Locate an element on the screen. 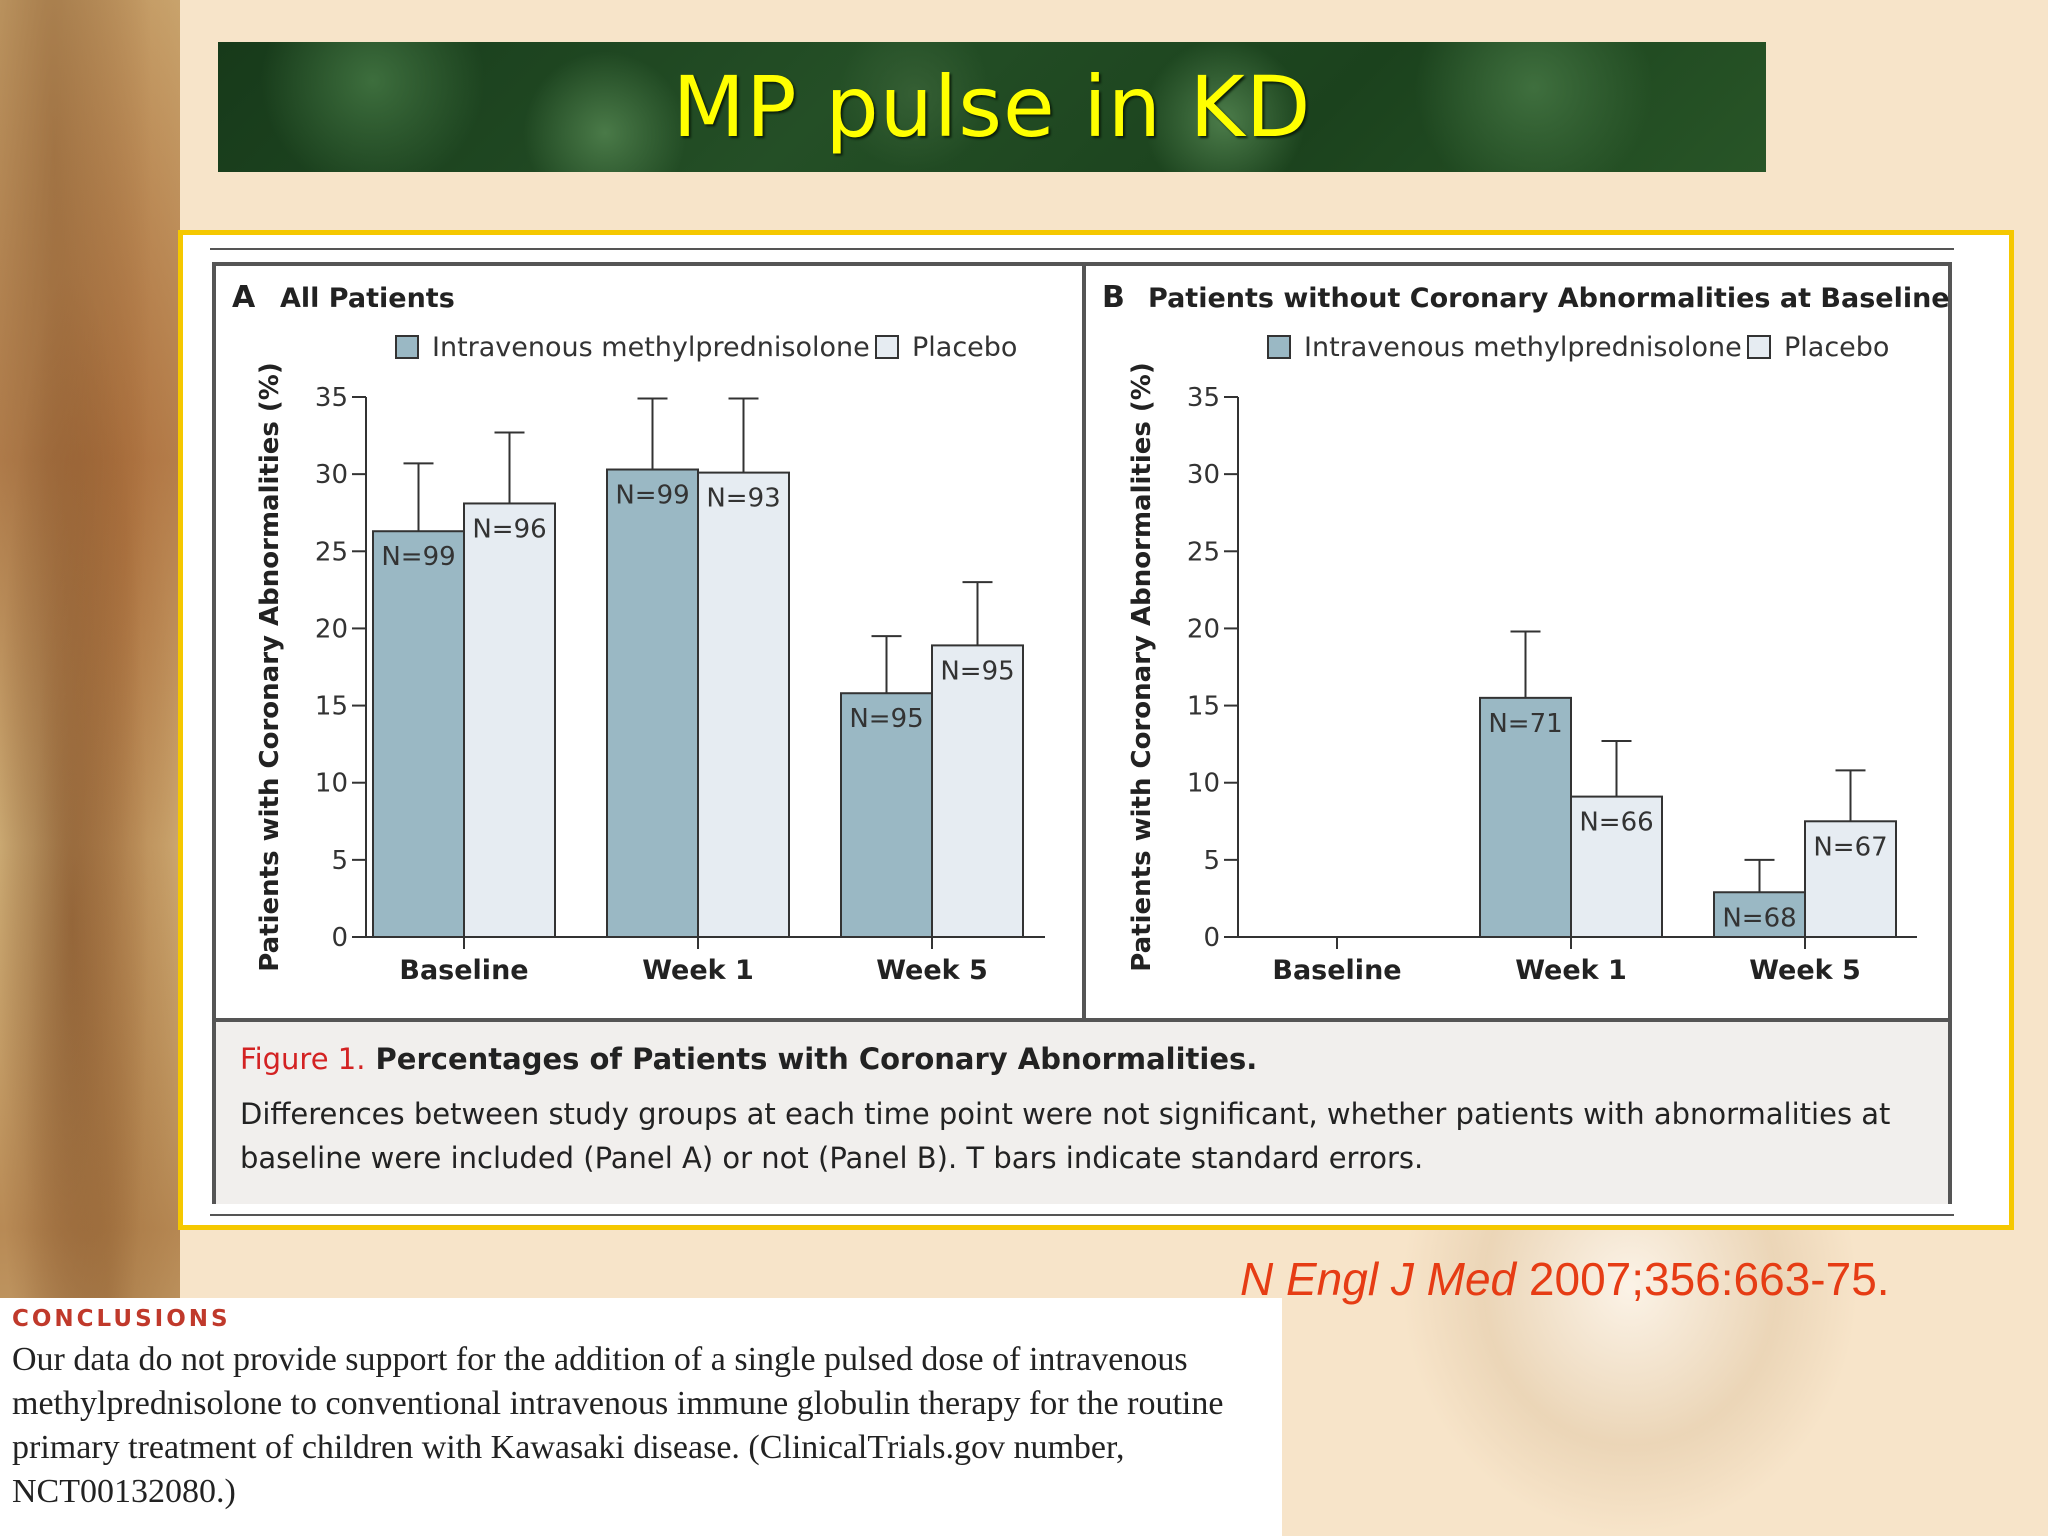 The width and height of the screenshot is (2048, 1536). panel-a-letter: A is located at coordinates (244, 297).